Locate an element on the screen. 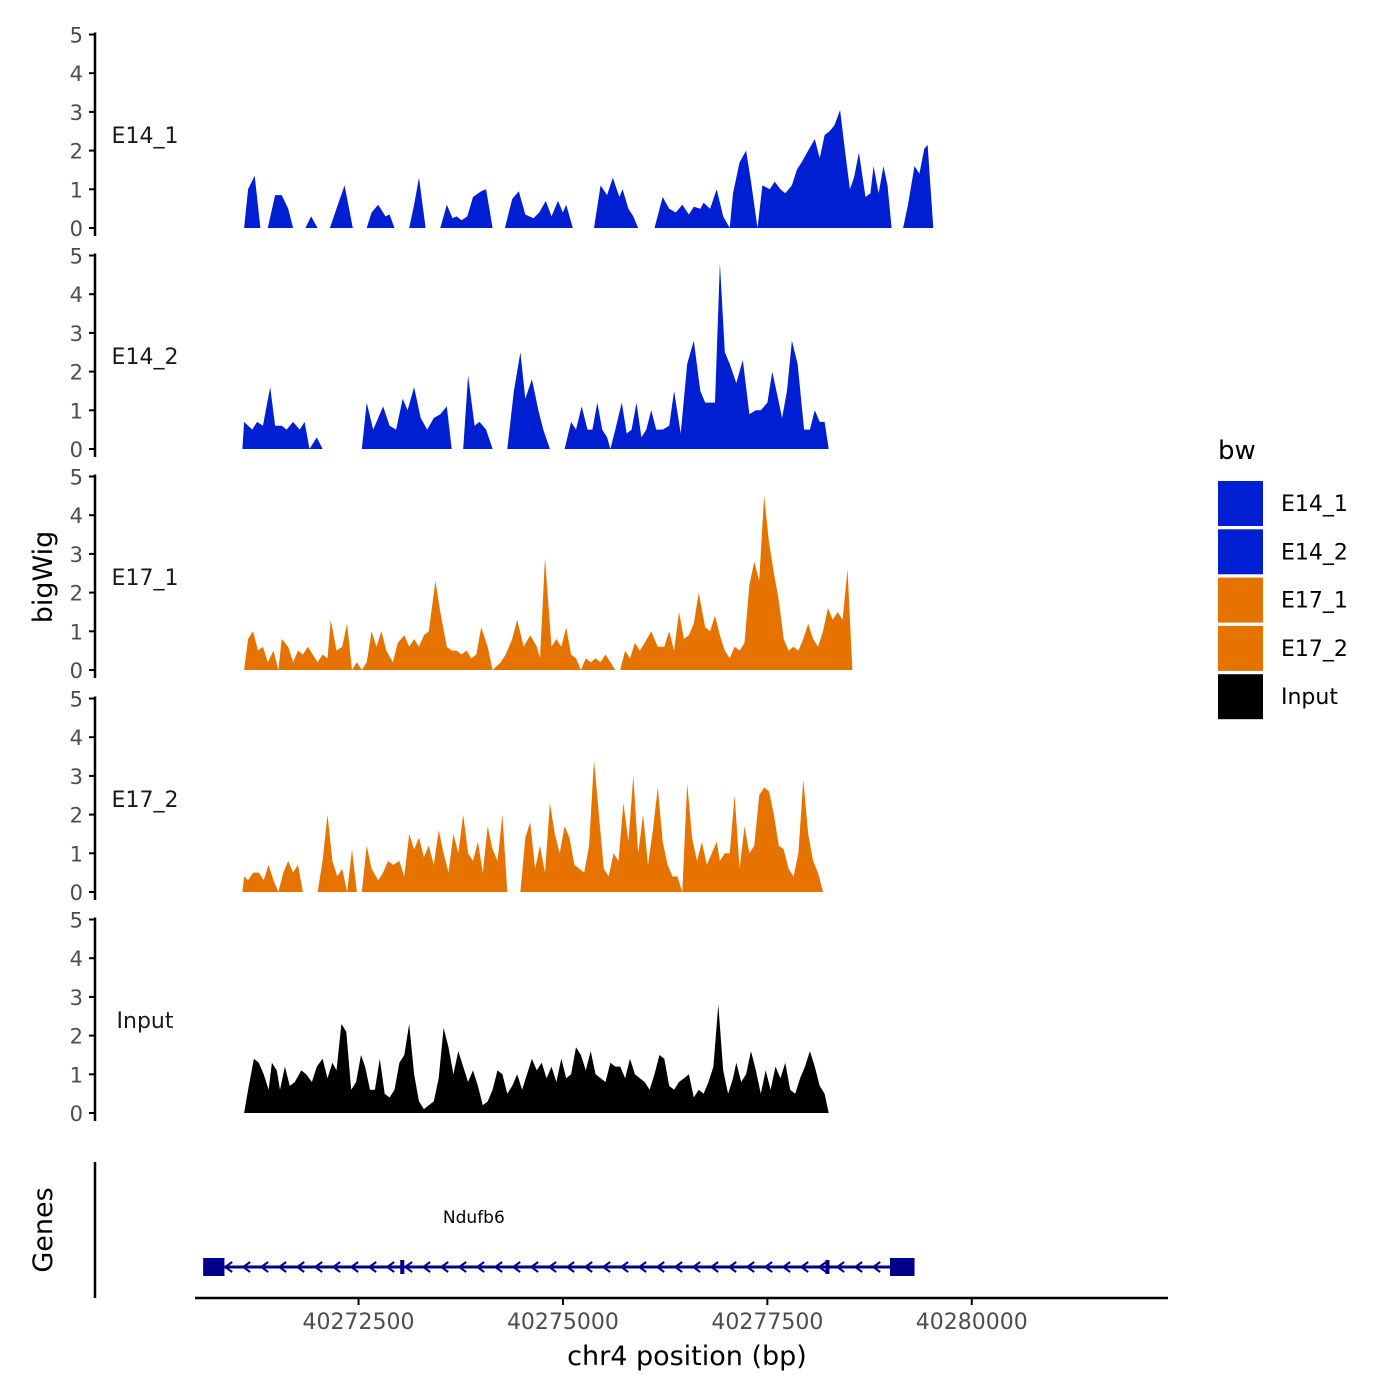  x-tick-label: 40280000 is located at coordinates (972, 1322).